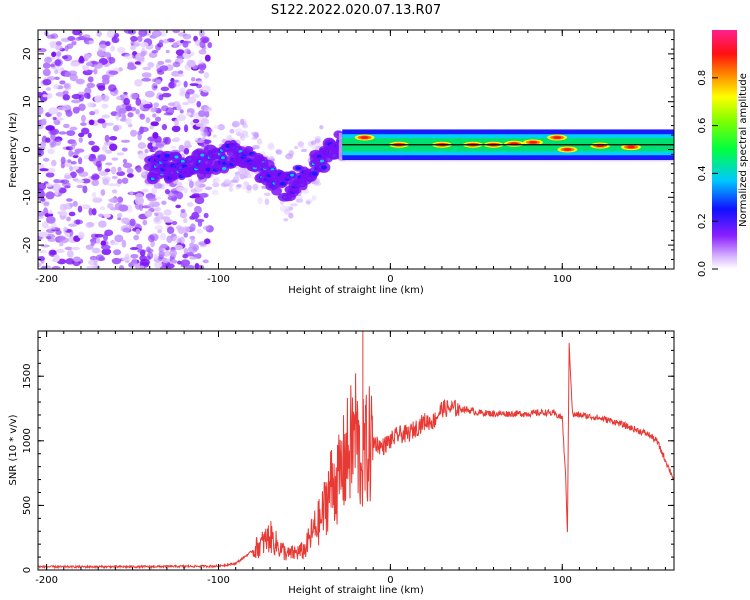  Describe the element at coordinates (218, 279) in the screenshot. I see `spectrogram-xtick-label: -100` at that location.